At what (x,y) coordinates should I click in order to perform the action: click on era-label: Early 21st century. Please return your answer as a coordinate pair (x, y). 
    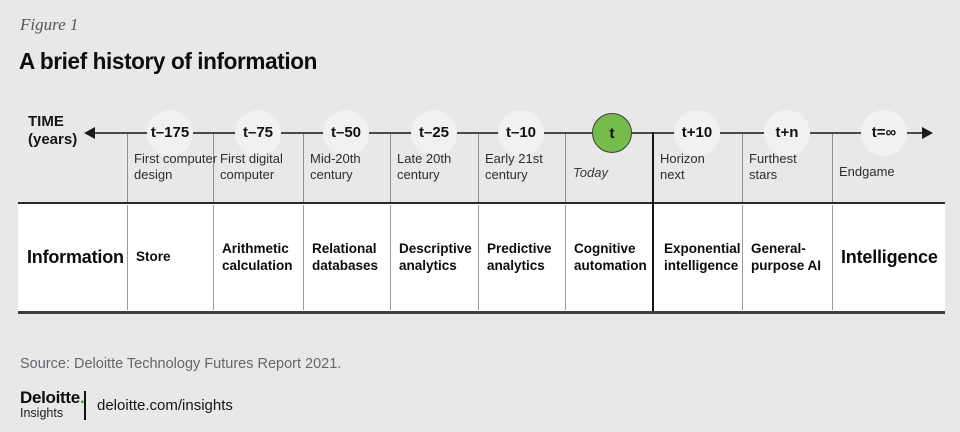
    Looking at the image, I should click on (514, 167).